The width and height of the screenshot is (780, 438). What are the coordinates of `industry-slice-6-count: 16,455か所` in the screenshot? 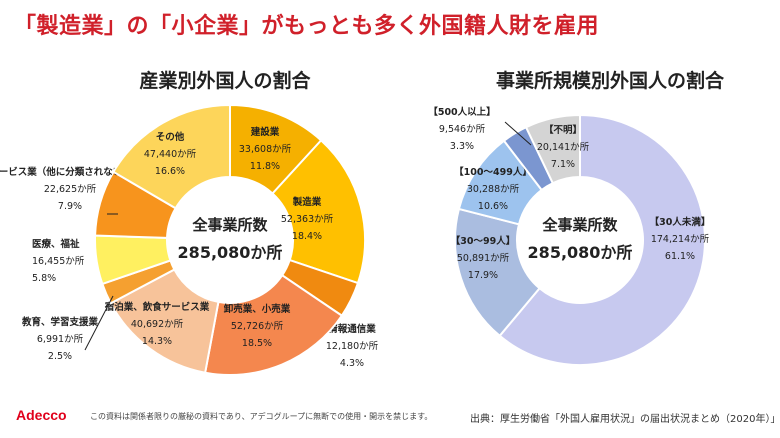 It's located at (58, 261).